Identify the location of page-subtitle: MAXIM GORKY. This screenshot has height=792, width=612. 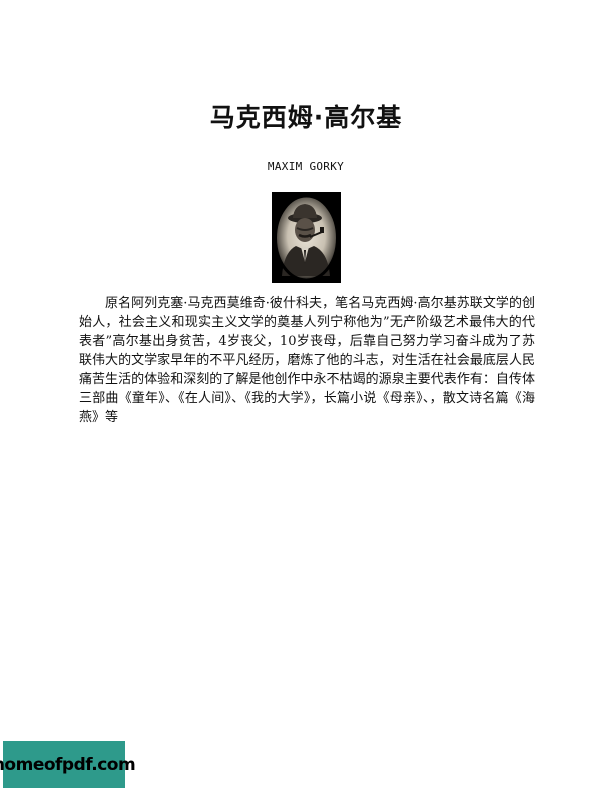
(306, 166).